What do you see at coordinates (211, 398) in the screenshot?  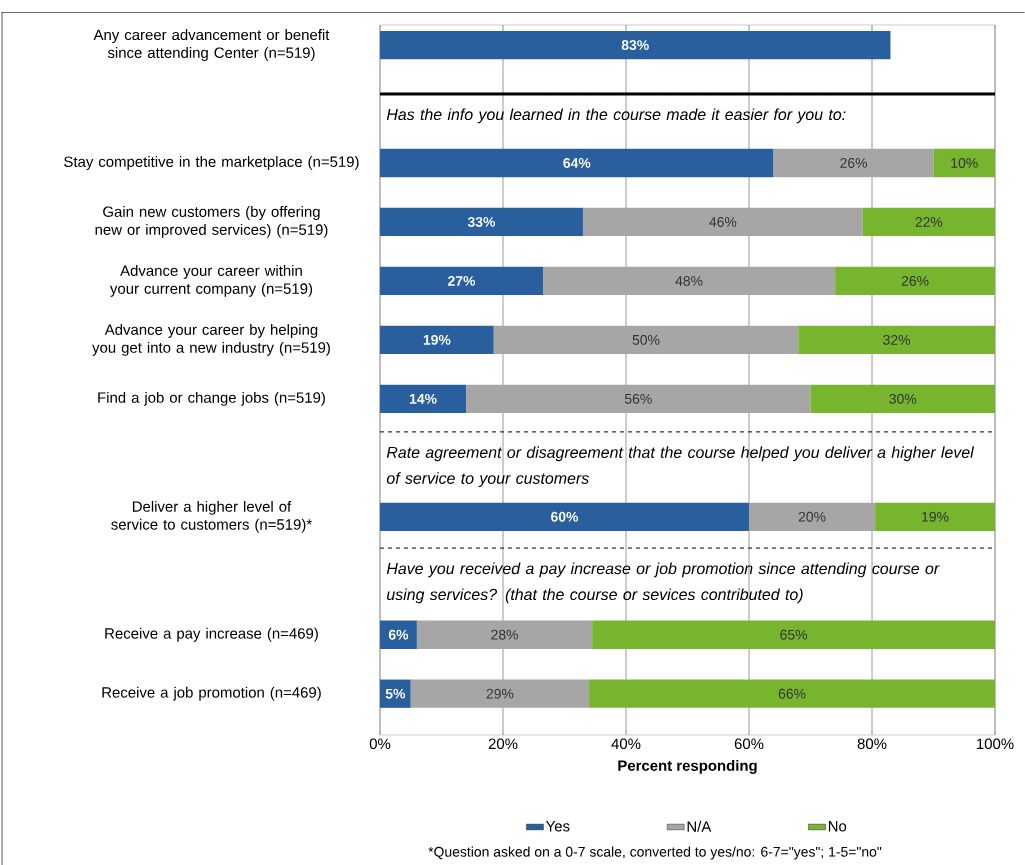 I see `y-tick-label: Find a job or change jobs (n=519)` at bounding box center [211, 398].